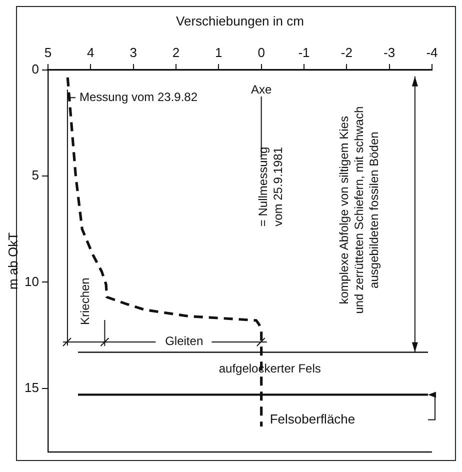 This screenshot has width=462, height=472. What do you see at coordinates (90, 52) in the screenshot?
I see `x-tick-label: 4` at bounding box center [90, 52].